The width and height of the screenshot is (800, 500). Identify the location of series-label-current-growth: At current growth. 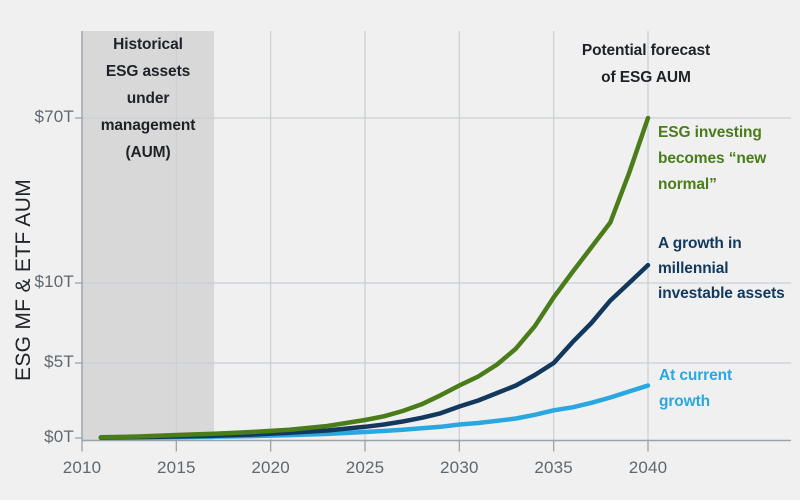
(696, 388).